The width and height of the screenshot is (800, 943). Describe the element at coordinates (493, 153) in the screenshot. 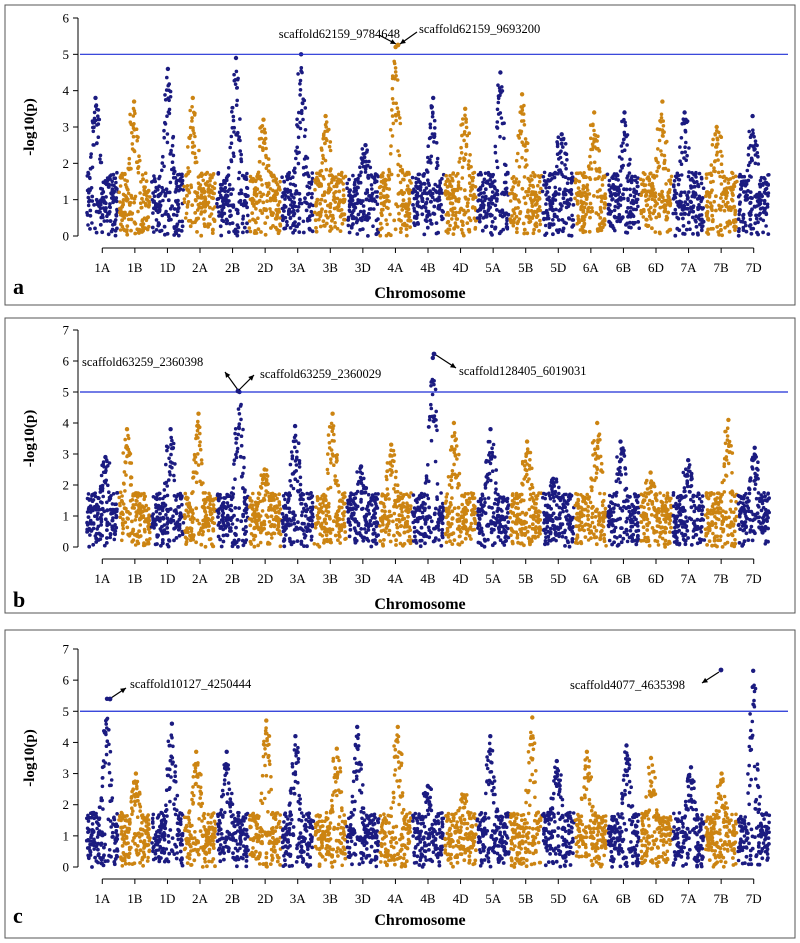

I see `chromosome-points-5A` at that location.